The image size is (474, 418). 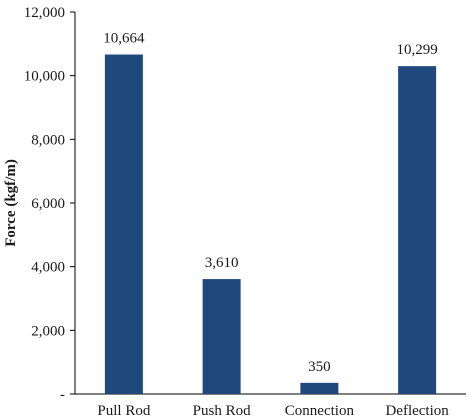 I want to click on y-tick-label: 6,000, so click(x=48, y=204).